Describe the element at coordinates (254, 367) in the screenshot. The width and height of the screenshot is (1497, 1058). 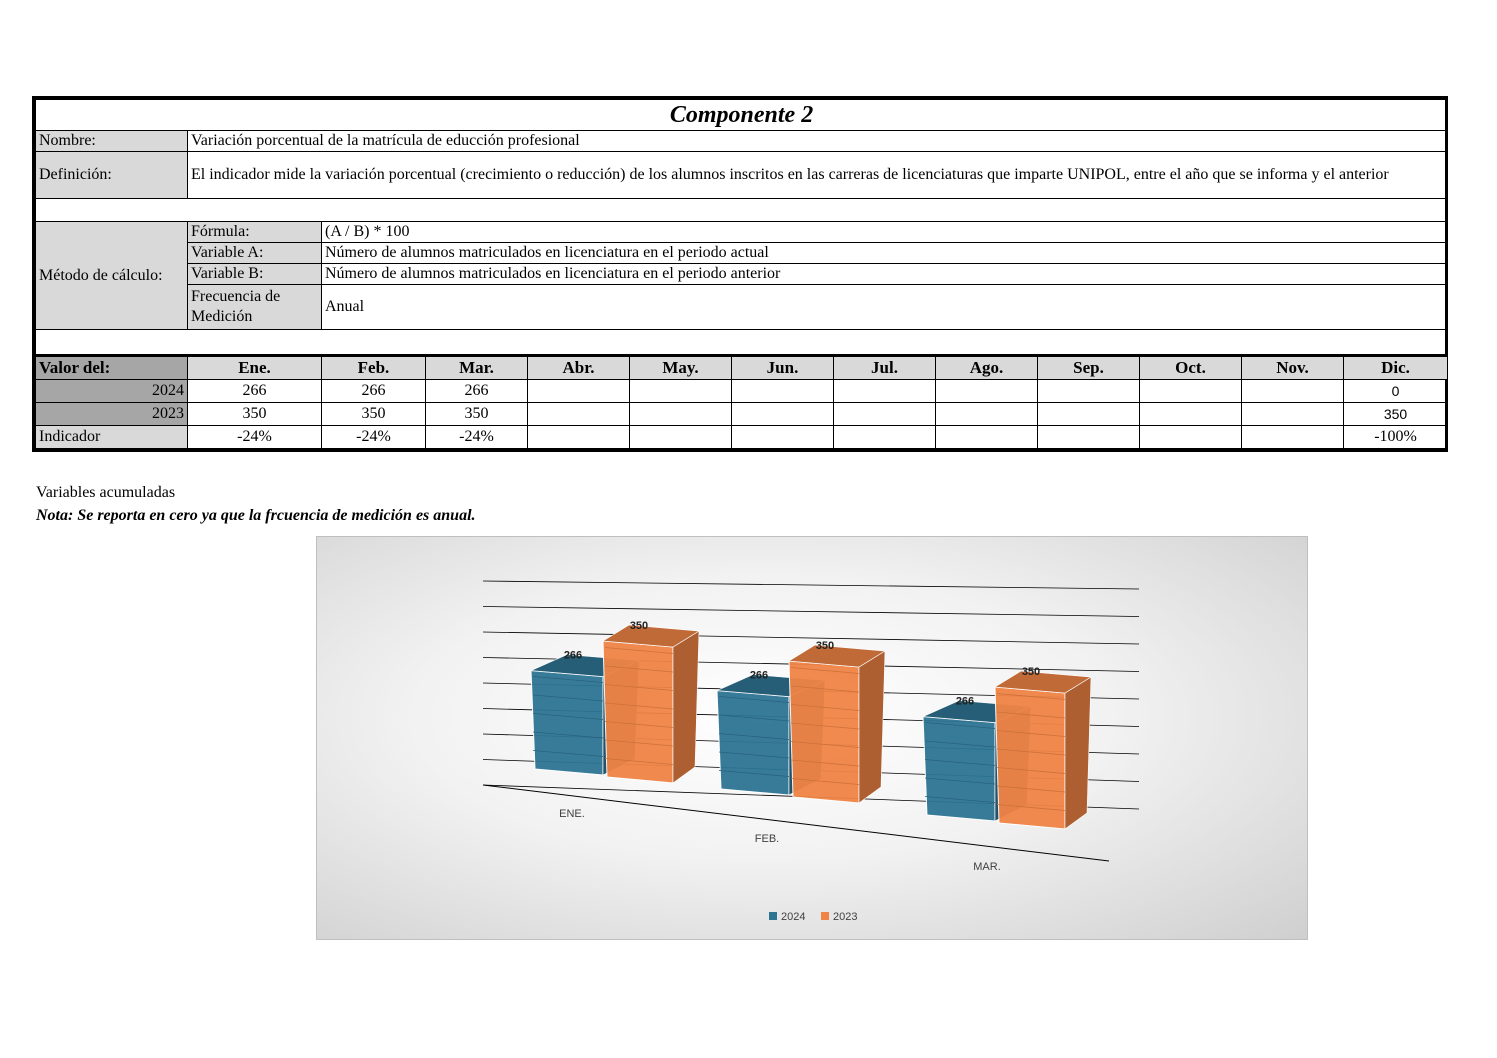
I see `month-header-cell: Ene.` at that location.